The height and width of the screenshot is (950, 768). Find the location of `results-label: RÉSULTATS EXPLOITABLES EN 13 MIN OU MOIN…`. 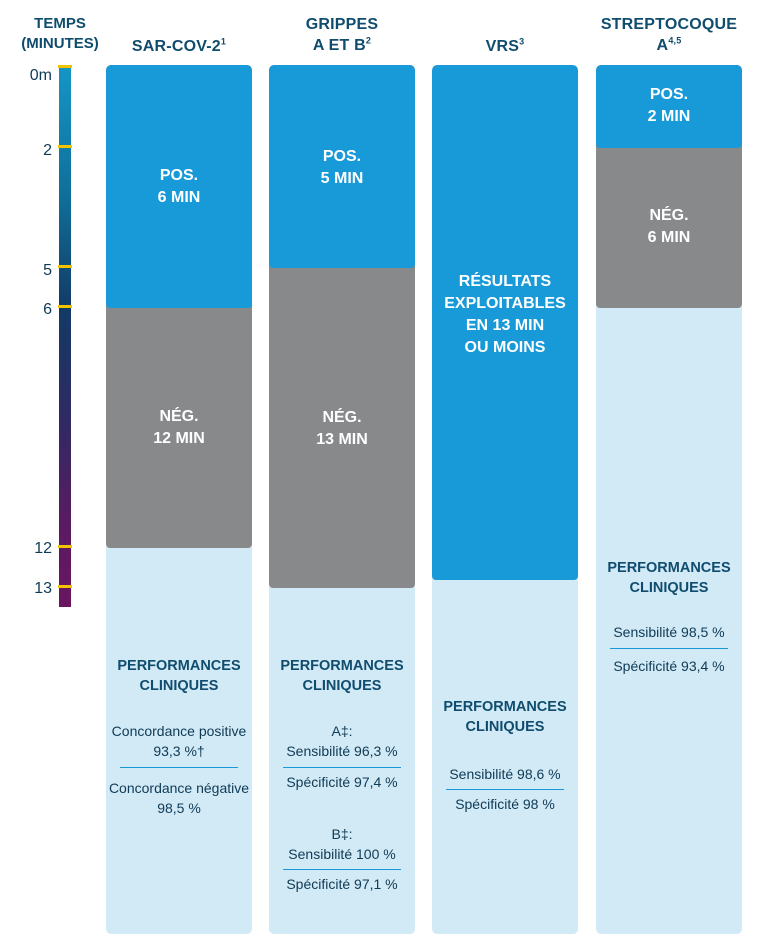

results-label: RÉSULTATS EXPLOITABLES EN 13 MIN OU MOIN… is located at coordinates (505, 314).